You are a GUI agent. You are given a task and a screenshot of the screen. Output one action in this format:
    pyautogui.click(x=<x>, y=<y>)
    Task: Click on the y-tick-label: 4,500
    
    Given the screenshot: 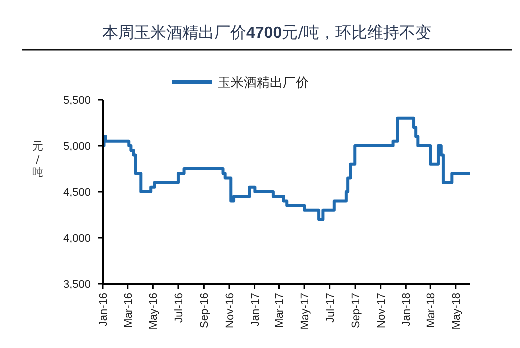 What is the action you would take?
    pyautogui.click(x=77, y=193)
    